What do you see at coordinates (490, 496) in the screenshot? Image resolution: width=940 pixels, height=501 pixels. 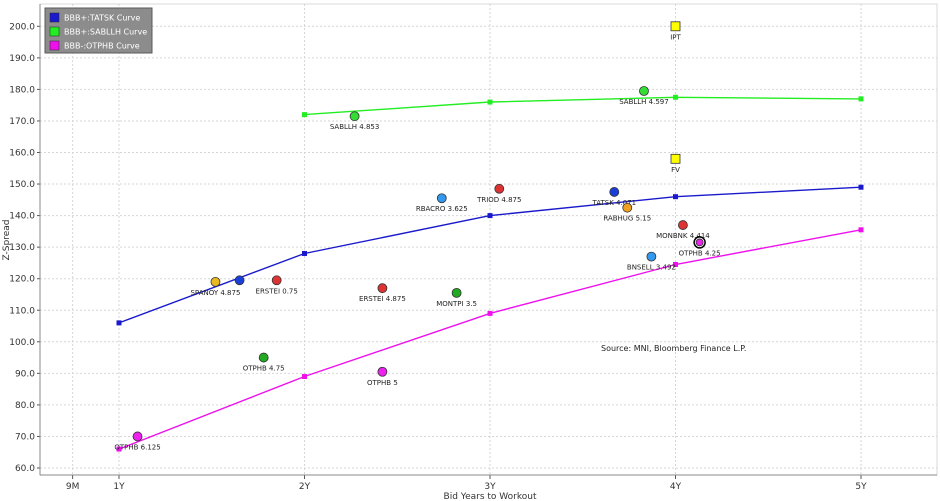 I see `x-axis-title: Bid Years to Workout` at bounding box center [490, 496].